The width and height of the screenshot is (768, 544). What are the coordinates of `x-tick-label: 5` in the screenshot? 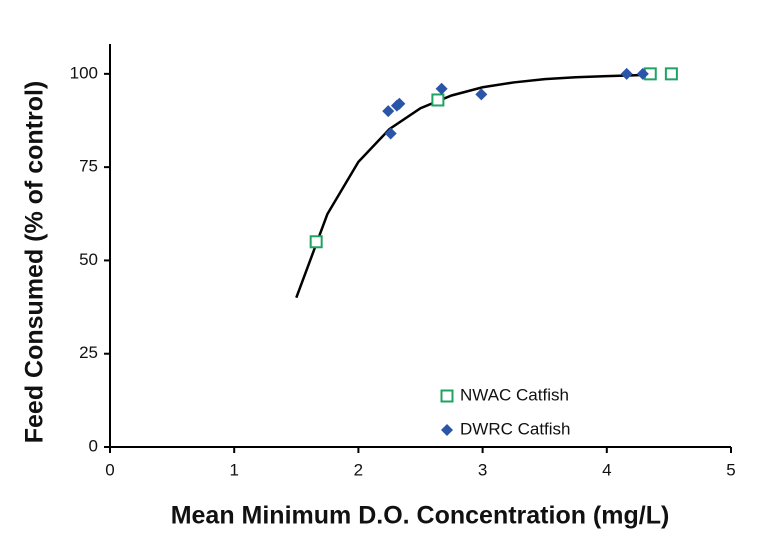 It's located at (730, 469).